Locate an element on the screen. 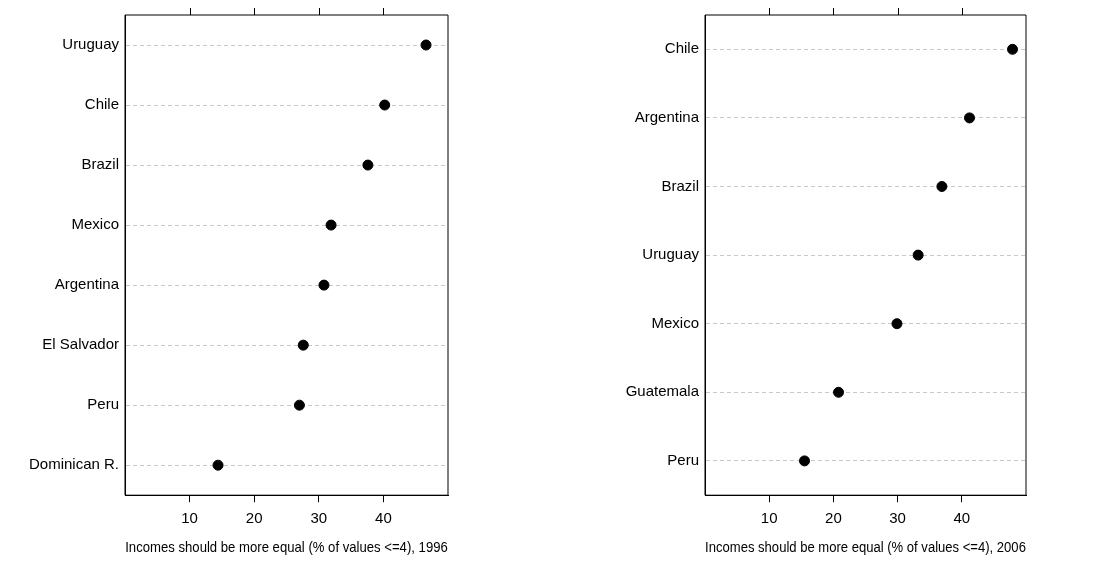 The width and height of the screenshot is (1096, 561). y-tick-label: Guatemala is located at coordinates (662, 391).